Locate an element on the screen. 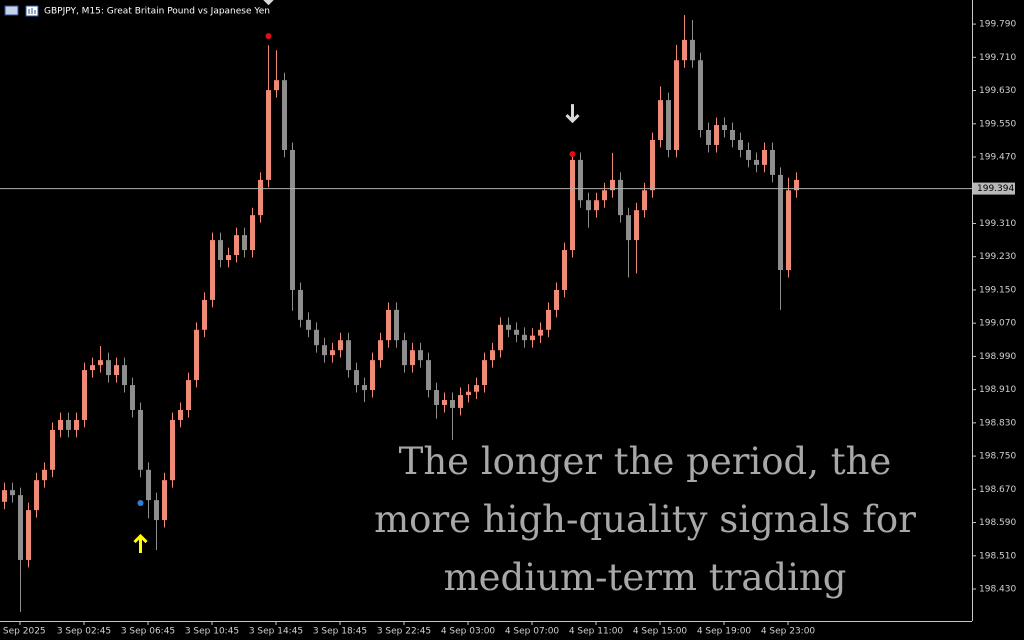 The height and width of the screenshot is (640, 1024). y-tick-label: 198.750 is located at coordinates (997, 457).